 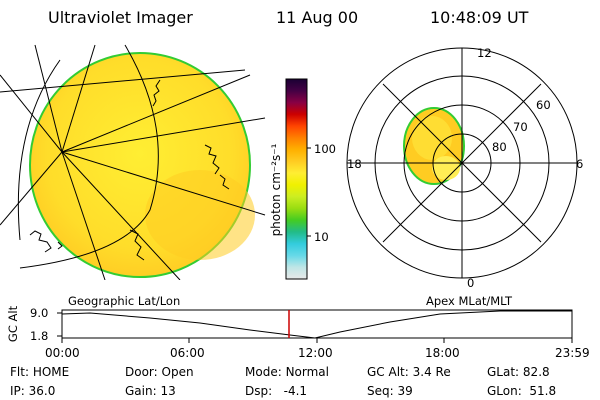 What do you see at coordinates (409, 372) in the screenshot?
I see `status-gc-alt: GC Alt: 3.4 Re` at bounding box center [409, 372].